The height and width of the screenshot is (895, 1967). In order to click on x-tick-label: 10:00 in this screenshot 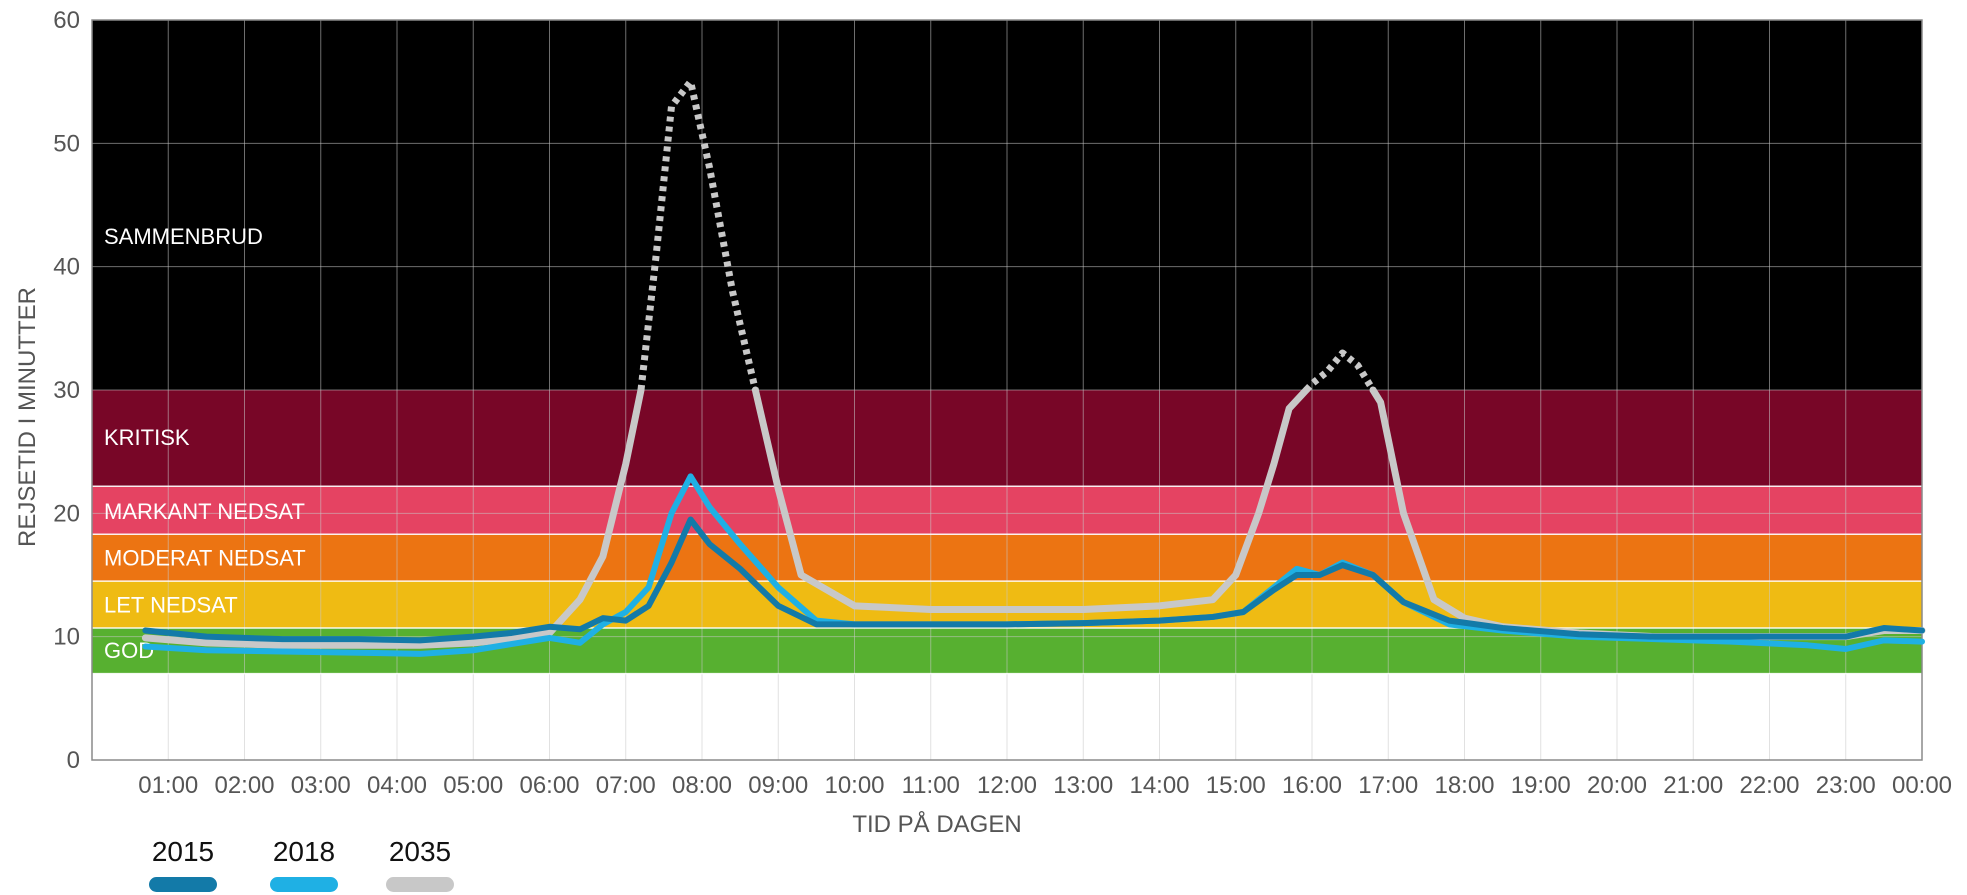, I will do `click(854, 785)`.